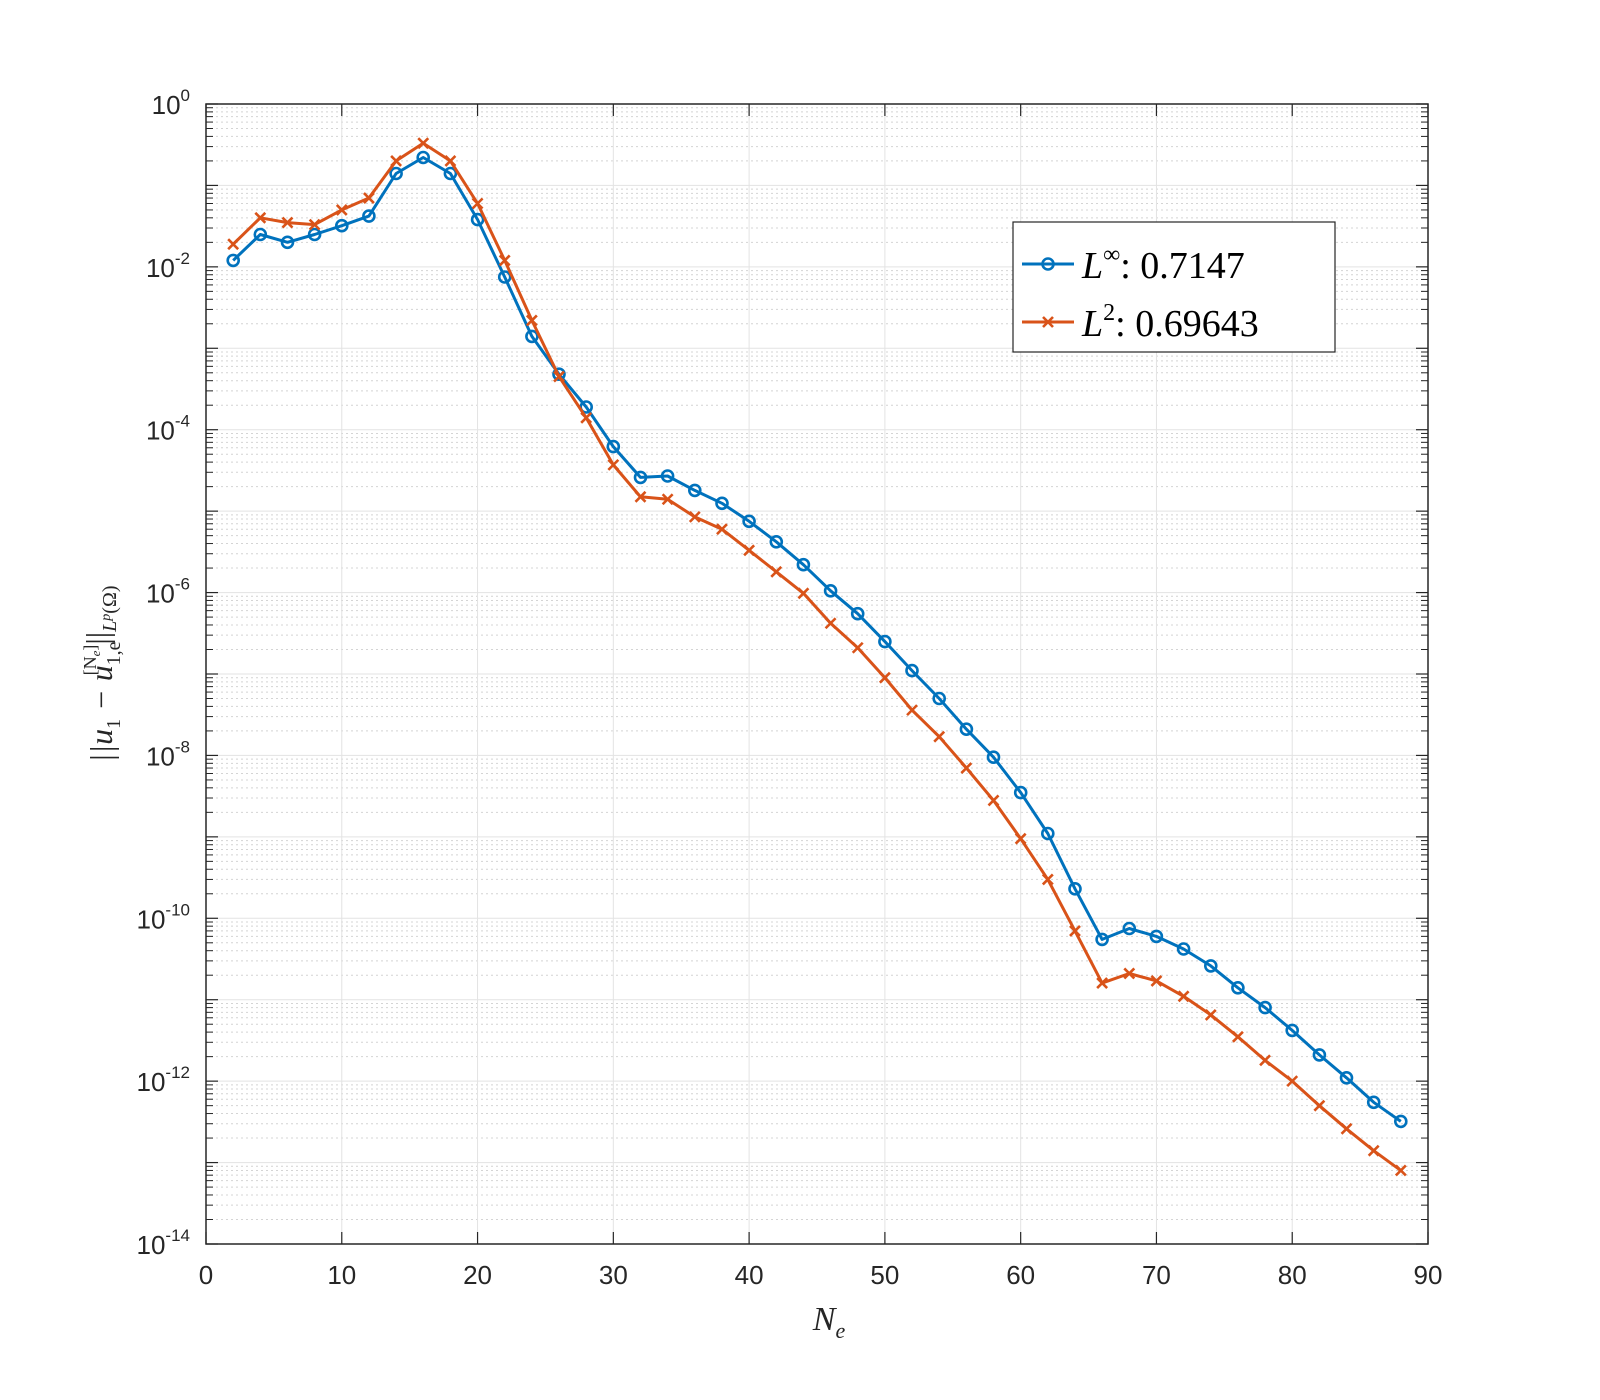 This screenshot has width=1600, height=1400. What do you see at coordinates (1133, 264) in the screenshot?
I see `legend-entry-linf: L∞: 0.7147` at bounding box center [1133, 264].